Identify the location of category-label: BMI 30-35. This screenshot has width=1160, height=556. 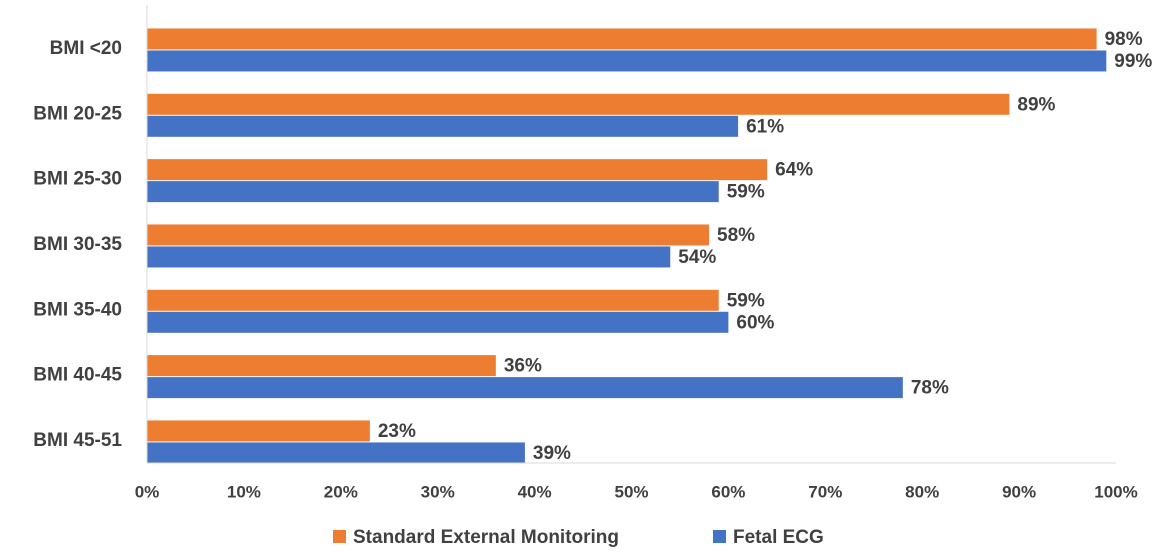
(77, 244).